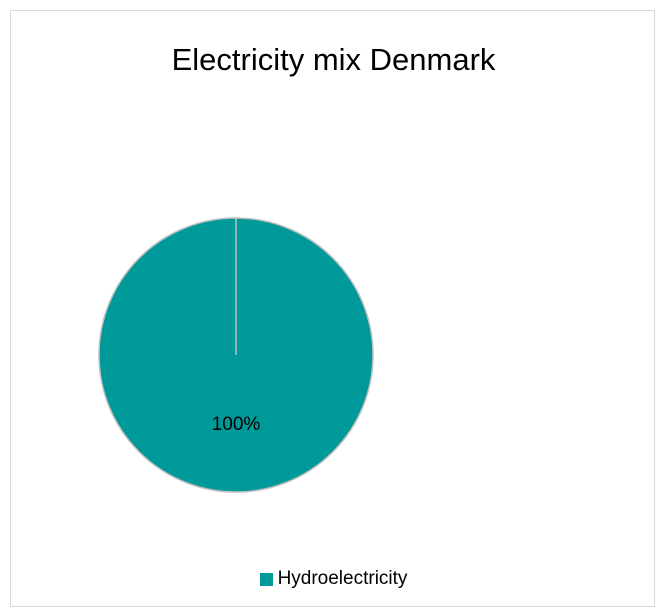 This screenshot has height=614, width=667. I want to click on legend: Hydroelectricity, so click(333, 579).